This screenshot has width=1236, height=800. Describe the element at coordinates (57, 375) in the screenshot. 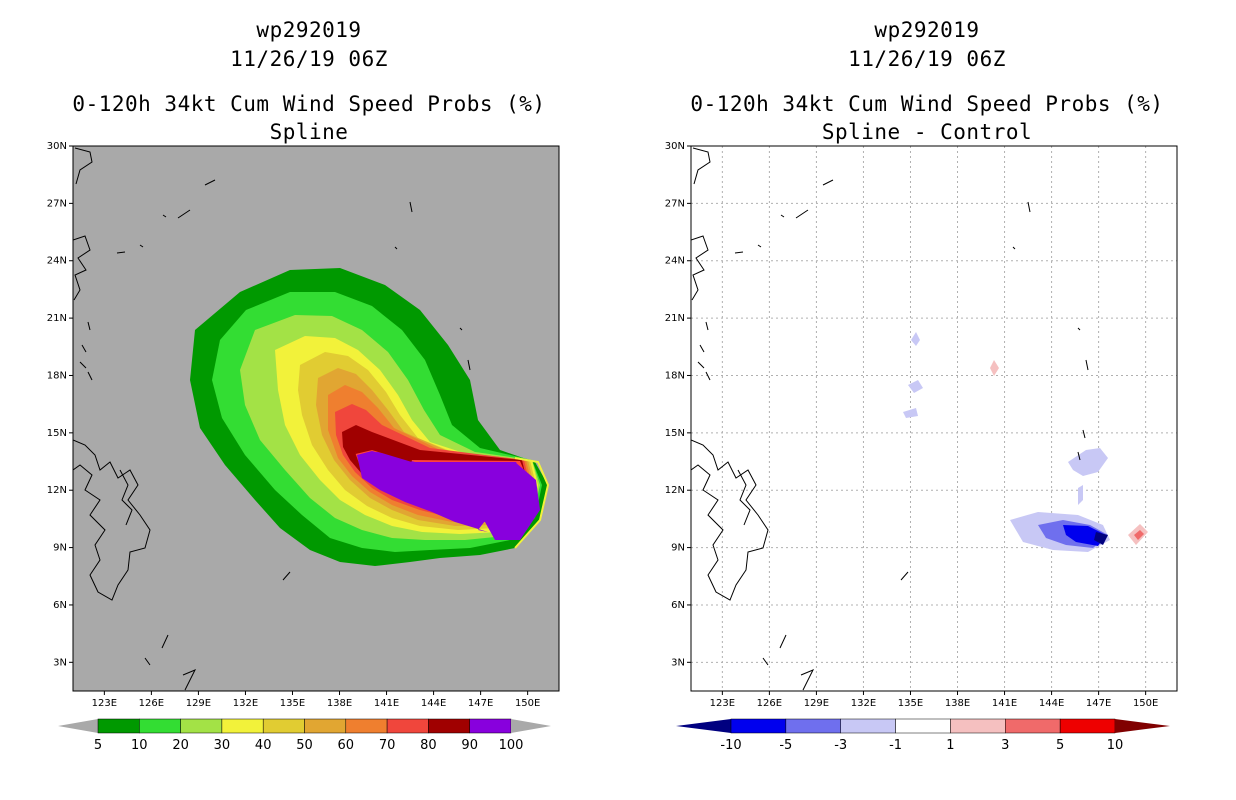

I see `y-tick-label: 18N` at that location.